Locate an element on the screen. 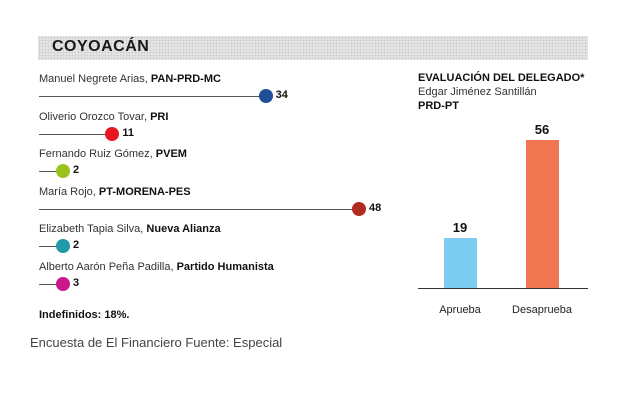 The width and height of the screenshot is (620, 400). bar-baseline is located at coordinates (503, 288).